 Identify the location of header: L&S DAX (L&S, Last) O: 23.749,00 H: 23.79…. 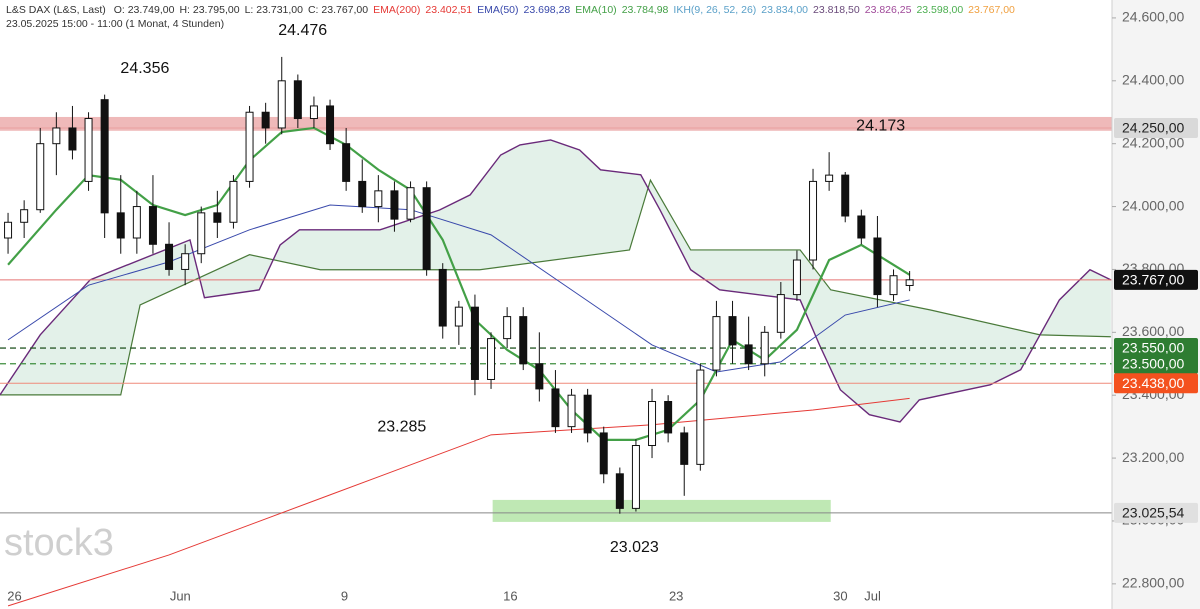
(513, 17).